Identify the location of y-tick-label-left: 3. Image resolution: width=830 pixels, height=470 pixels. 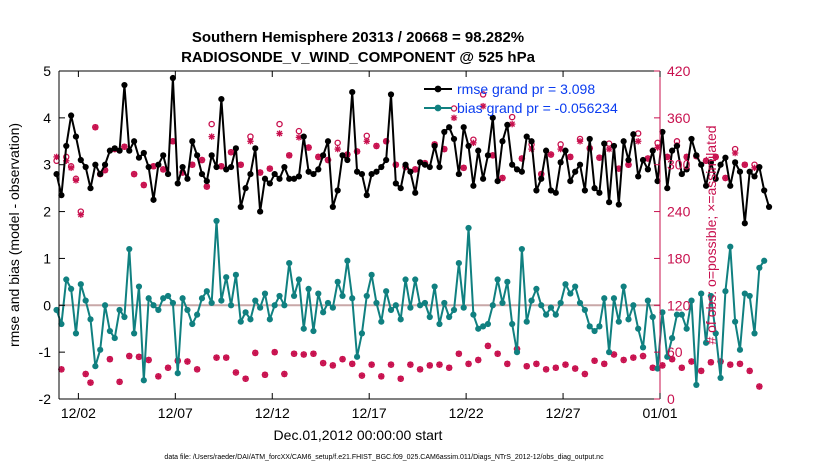
(47, 165).